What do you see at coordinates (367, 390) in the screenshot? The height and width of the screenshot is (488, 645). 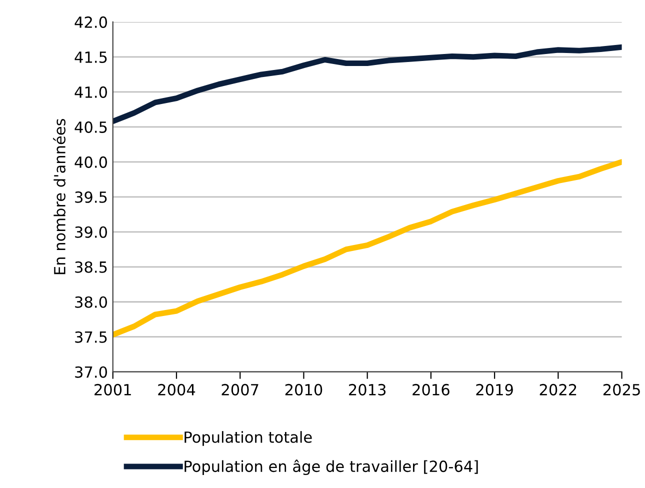 I see `x-tick-label: 2013` at bounding box center [367, 390].